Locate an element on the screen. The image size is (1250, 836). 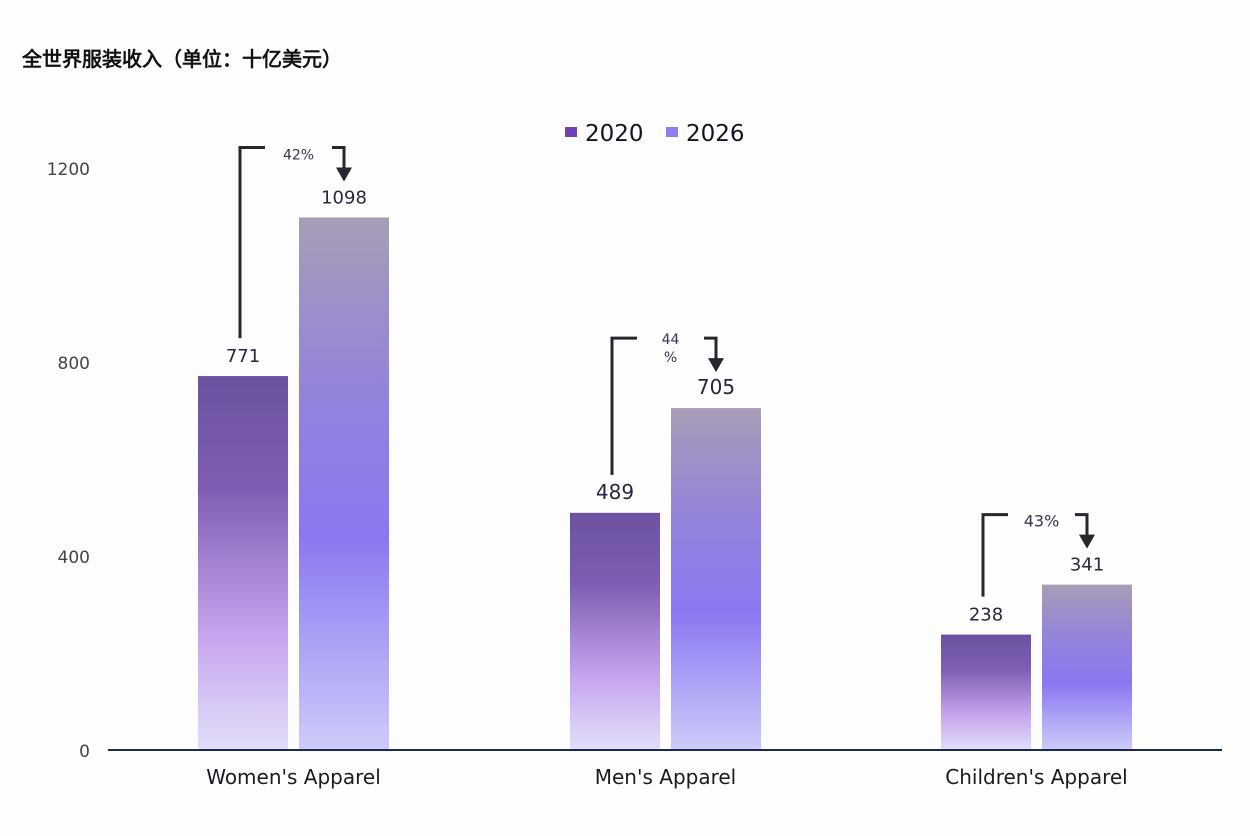
data-label-2020: 238 is located at coordinates (986, 615).